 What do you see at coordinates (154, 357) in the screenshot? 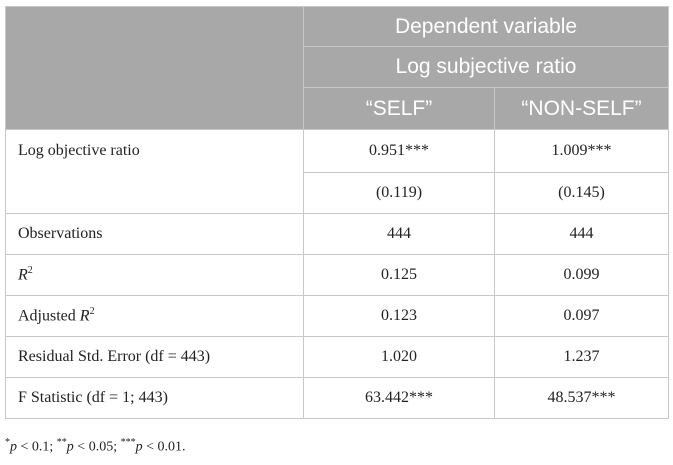
I see `row-label-residual-se: Residual Std. Error (df = 443)` at bounding box center [154, 357].